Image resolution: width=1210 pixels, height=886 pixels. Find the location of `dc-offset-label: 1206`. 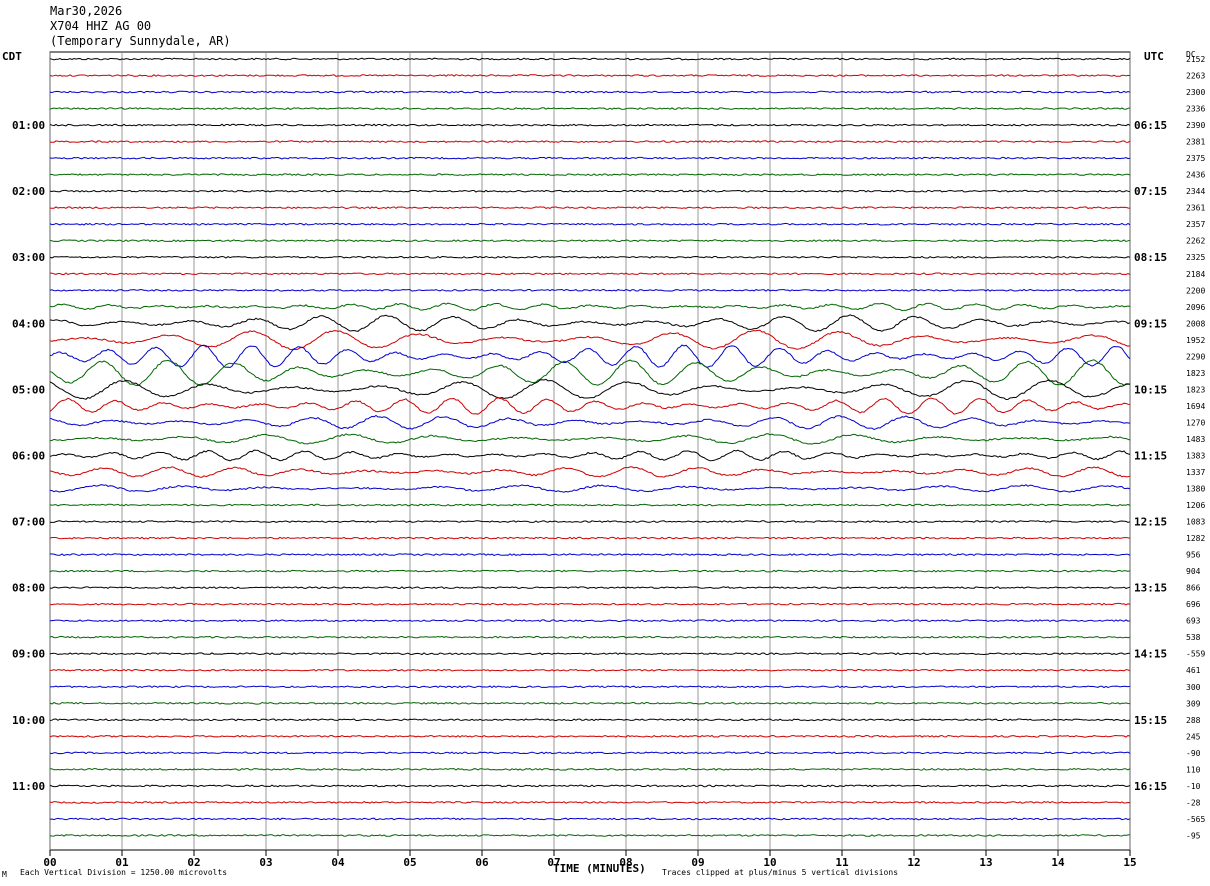

dc-offset-label: 1206 is located at coordinates (1195, 505).